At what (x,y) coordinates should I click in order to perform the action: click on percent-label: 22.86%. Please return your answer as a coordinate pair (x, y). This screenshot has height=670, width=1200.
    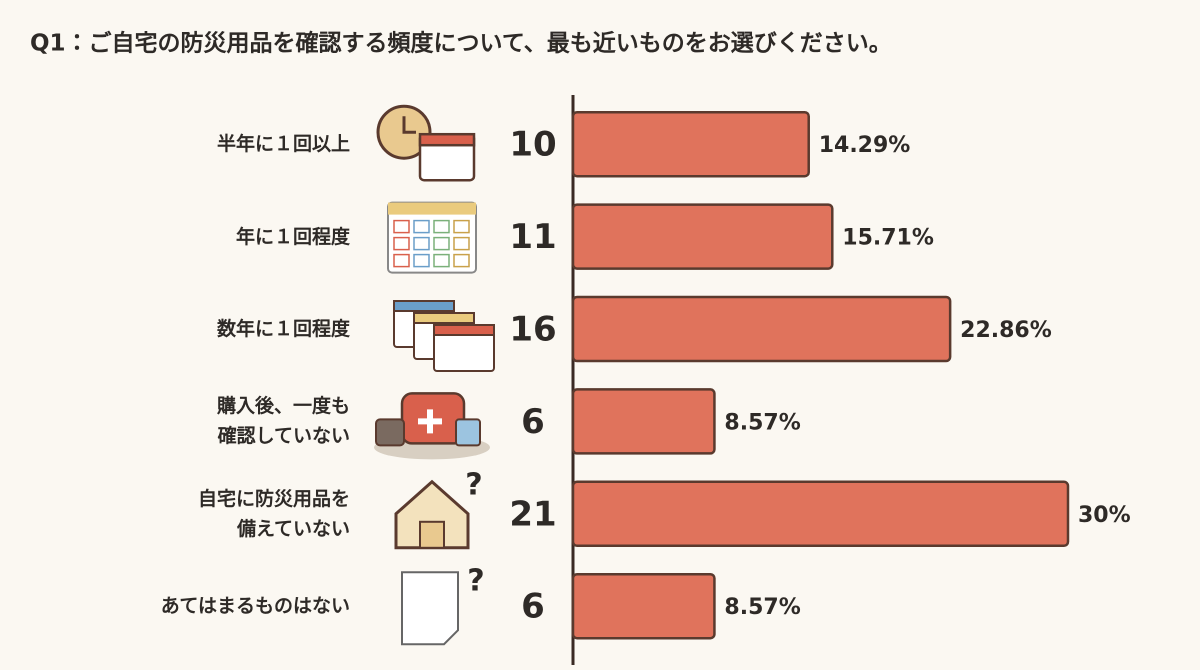
    Looking at the image, I should click on (1006, 330).